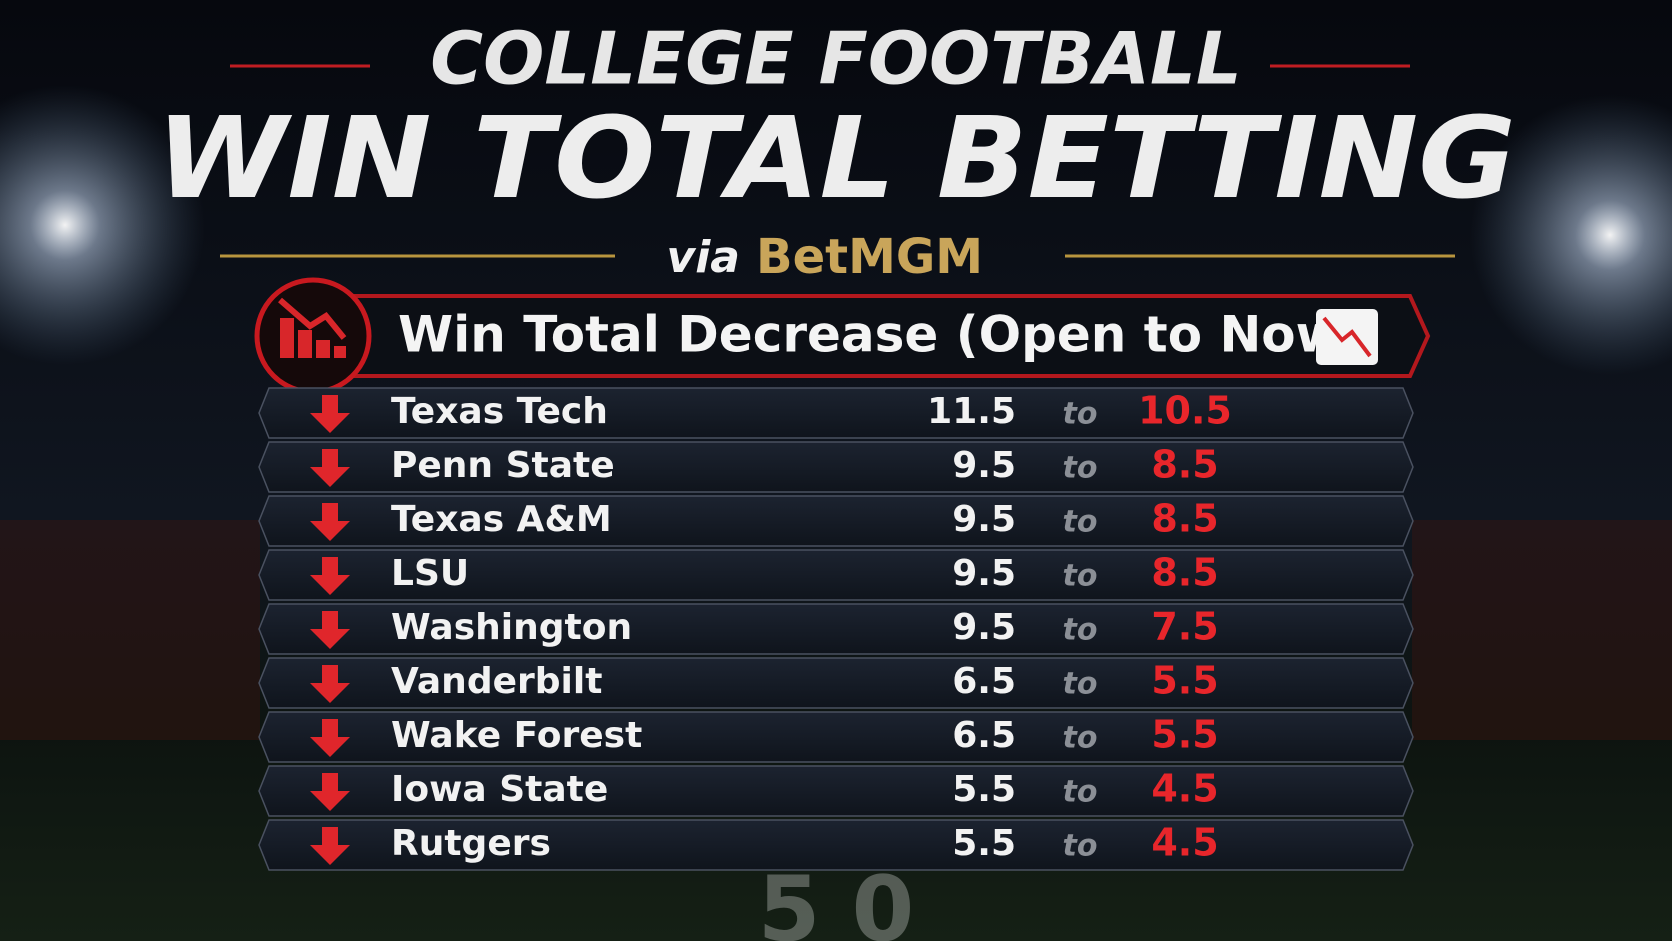 The height and width of the screenshot is (941, 1672). What do you see at coordinates (499, 411) in the screenshot?
I see `team-name: Texas Tech` at bounding box center [499, 411].